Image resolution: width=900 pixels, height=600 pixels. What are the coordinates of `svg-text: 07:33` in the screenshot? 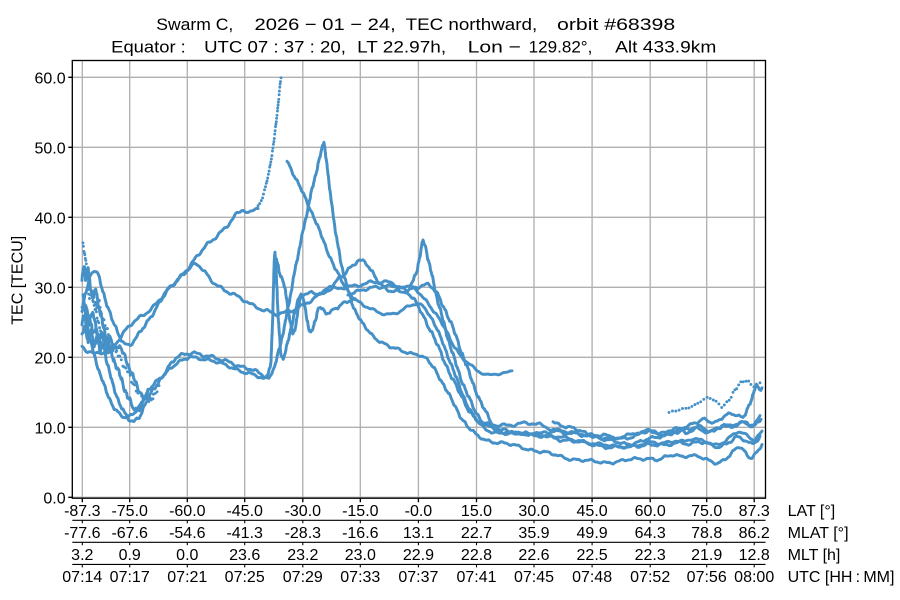 It's located at (360, 577).